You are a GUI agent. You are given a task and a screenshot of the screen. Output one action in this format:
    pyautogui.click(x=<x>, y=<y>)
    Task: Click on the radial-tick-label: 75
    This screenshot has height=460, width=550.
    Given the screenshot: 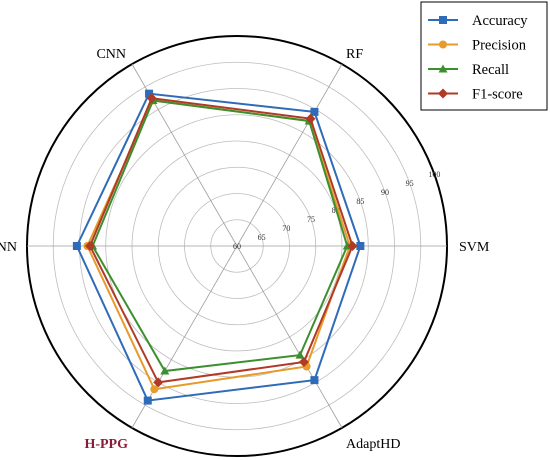 What is the action you would take?
    pyautogui.click(x=311, y=219)
    